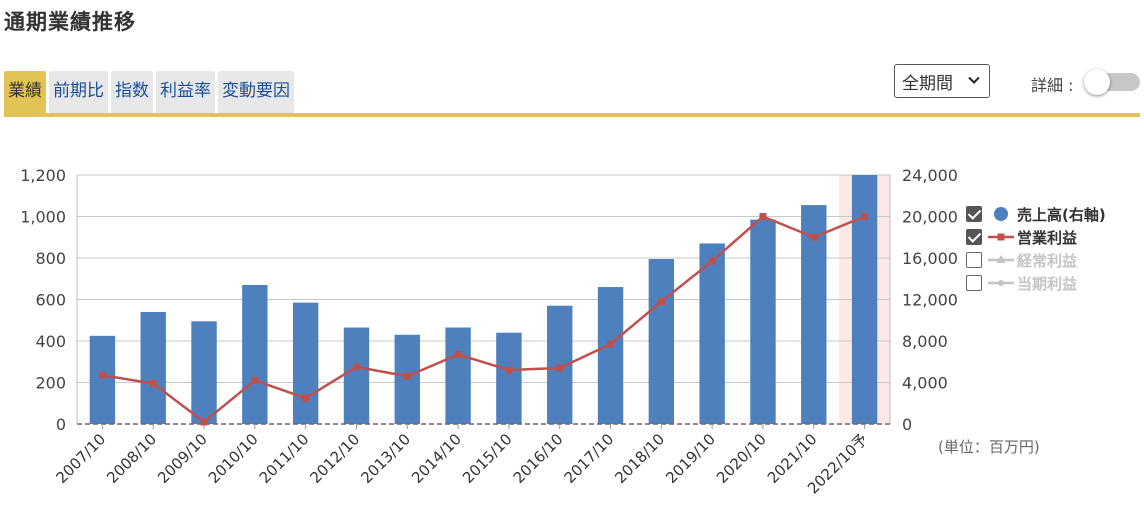  What do you see at coordinates (50, 300) in the screenshot?
I see `y-left-tick-label: 600` at bounding box center [50, 300].